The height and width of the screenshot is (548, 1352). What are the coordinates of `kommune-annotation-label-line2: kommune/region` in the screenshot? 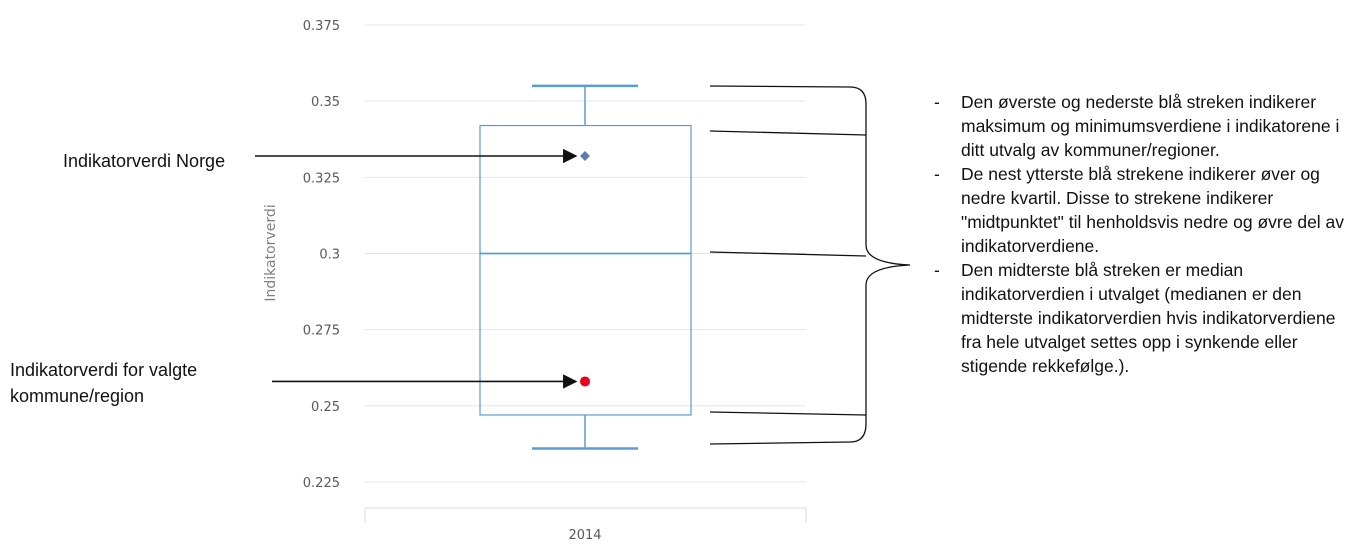 It's located at (77, 396).